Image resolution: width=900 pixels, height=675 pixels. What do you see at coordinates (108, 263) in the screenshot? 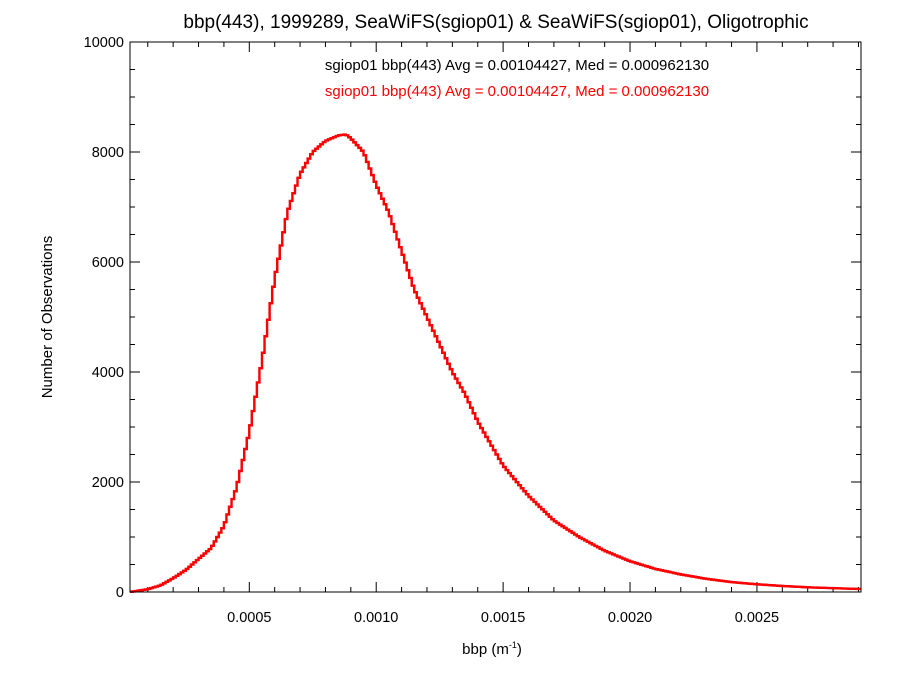
I see `y-tick-label: 6000` at bounding box center [108, 263].